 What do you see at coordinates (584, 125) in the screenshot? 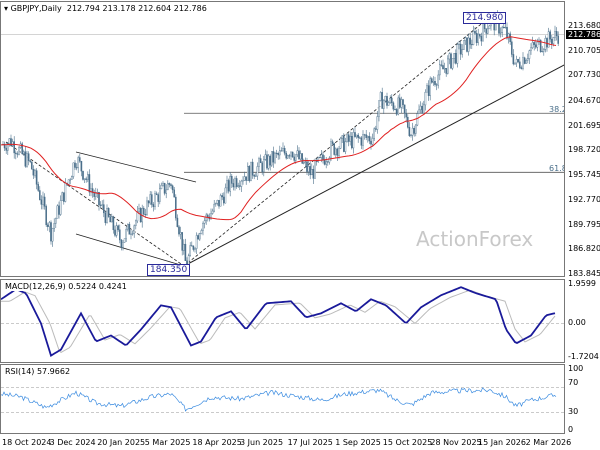
I see `price-axis-label: 201.695` at bounding box center [584, 125].